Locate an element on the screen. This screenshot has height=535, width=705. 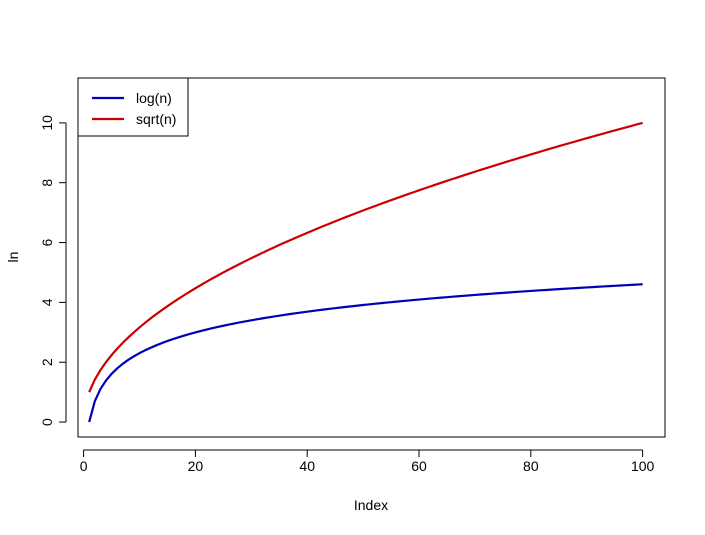
x-axis: 0 20 40 60 80 100 is located at coordinates (367, 461).